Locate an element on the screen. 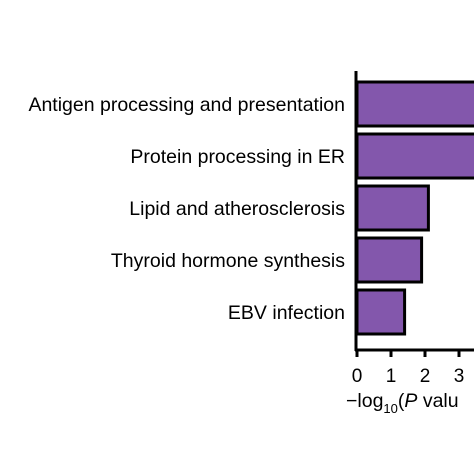 This screenshot has height=474, width=474. category-label: Thyroid hormone synthesis is located at coordinates (228, 261).